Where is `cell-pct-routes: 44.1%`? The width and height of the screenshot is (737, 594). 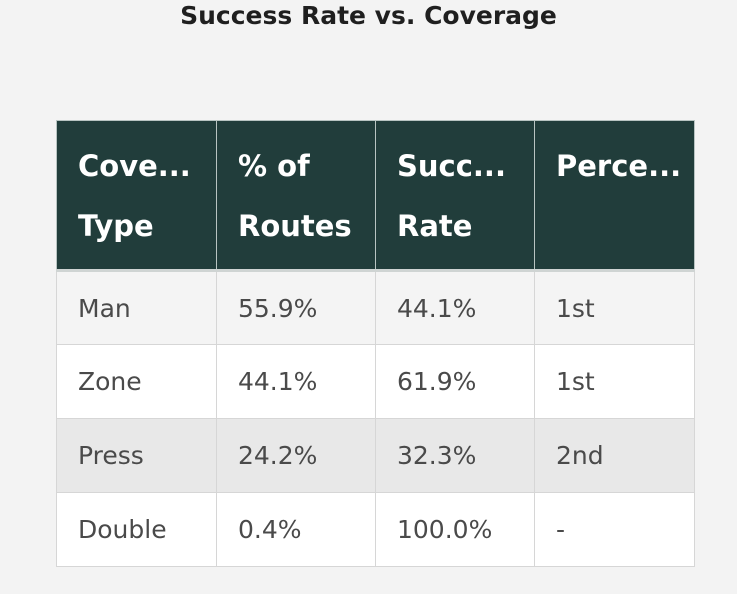 cell-pct-routes: 44.1% is located at coordinates (296, 381).